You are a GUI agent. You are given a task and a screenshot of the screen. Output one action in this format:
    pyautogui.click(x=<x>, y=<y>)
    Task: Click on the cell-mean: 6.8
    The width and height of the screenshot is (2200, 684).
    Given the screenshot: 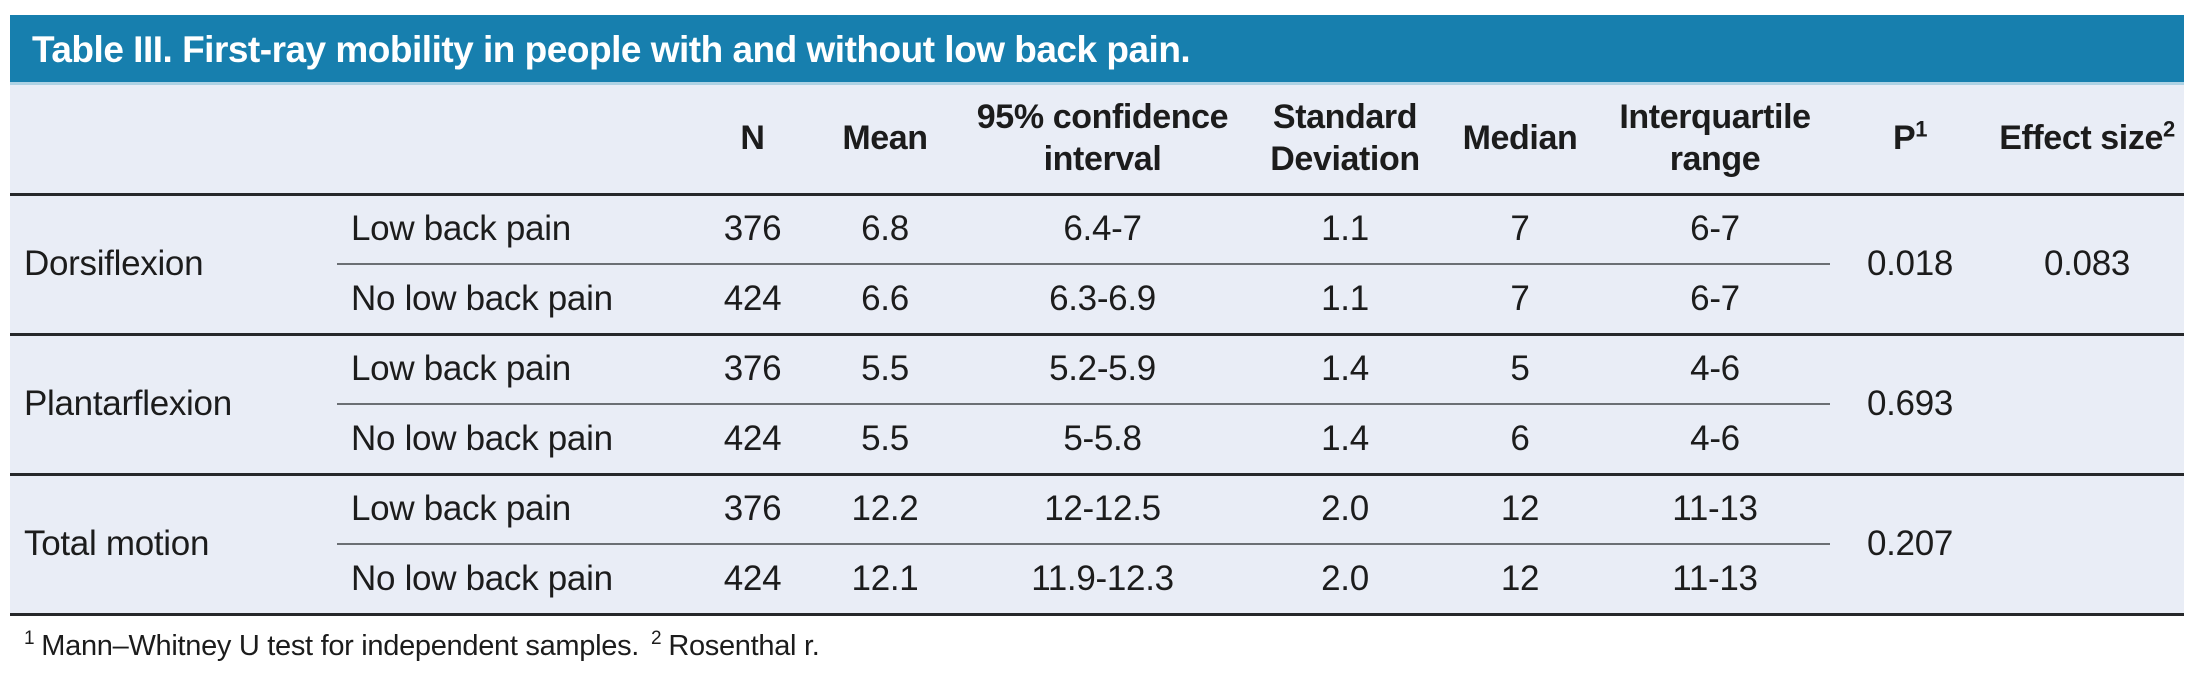 What is the action you would take?
    pyautogui.click(x=885, y=229)
    